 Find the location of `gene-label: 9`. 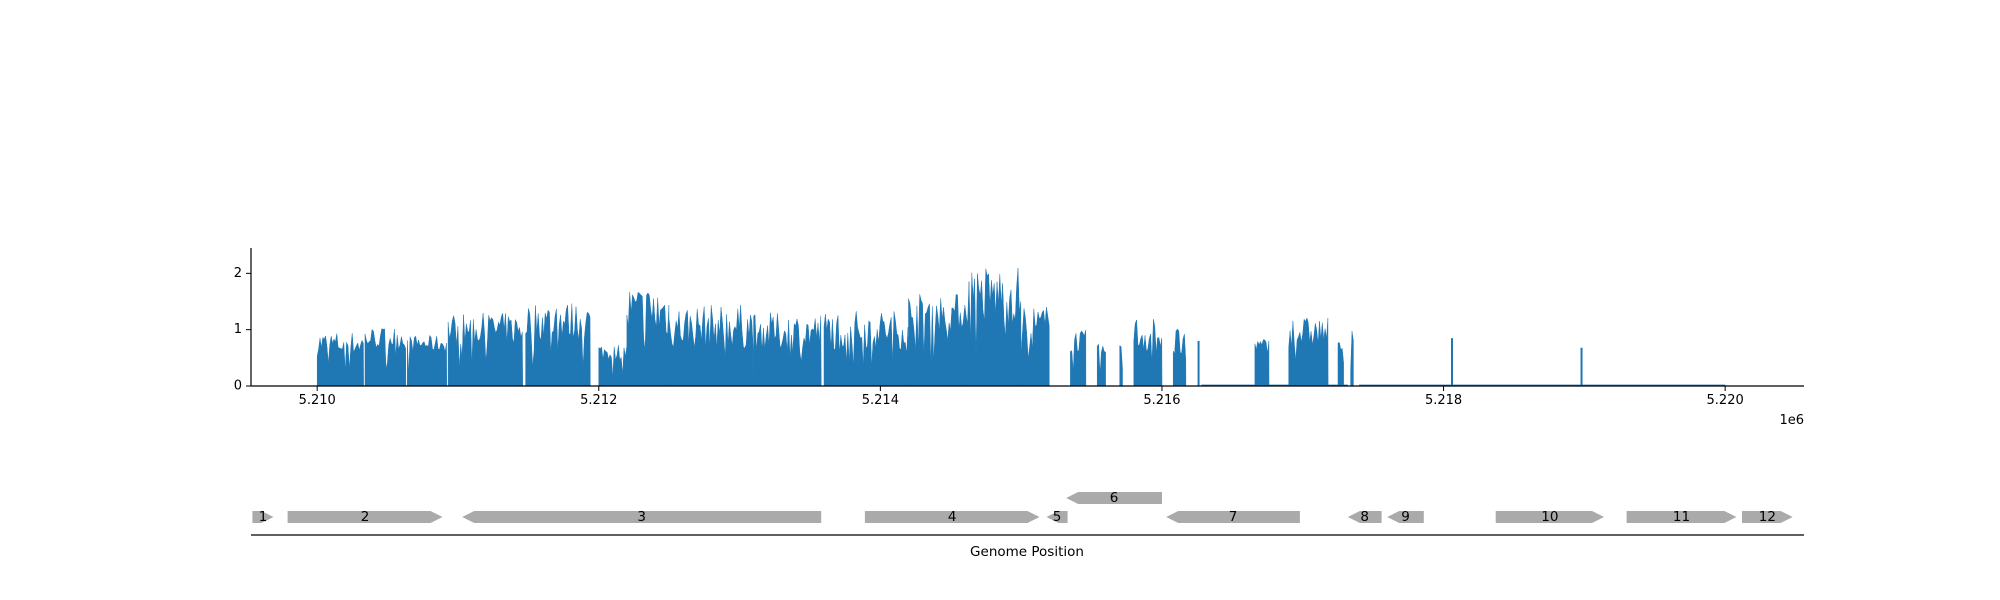

gene-label: 9 is located at coordinates (1405, 517).